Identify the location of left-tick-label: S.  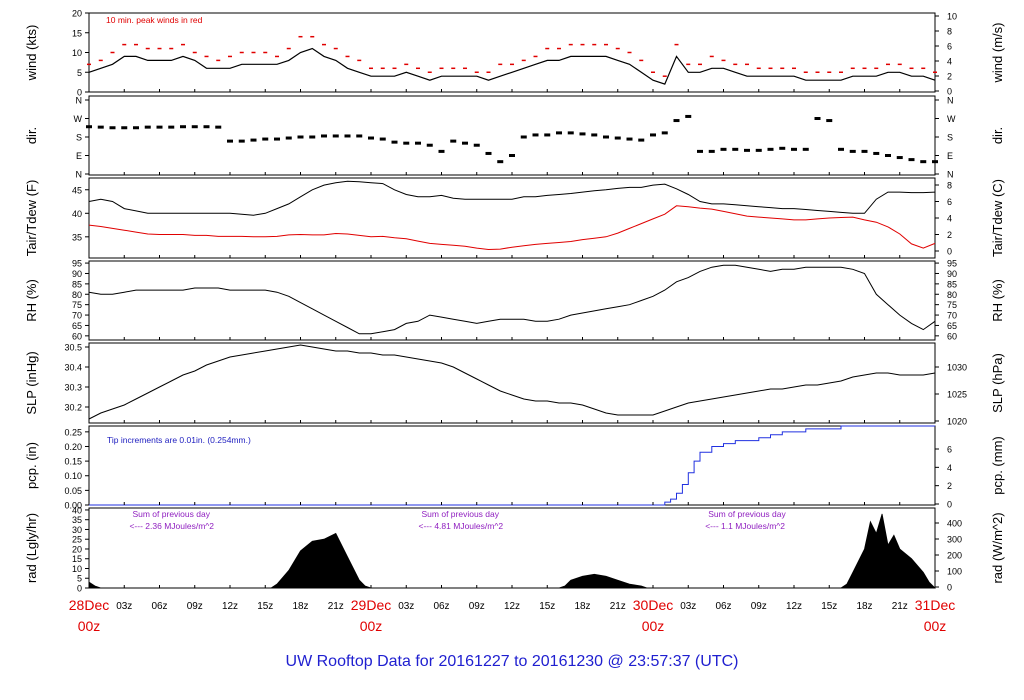
(79, 138).